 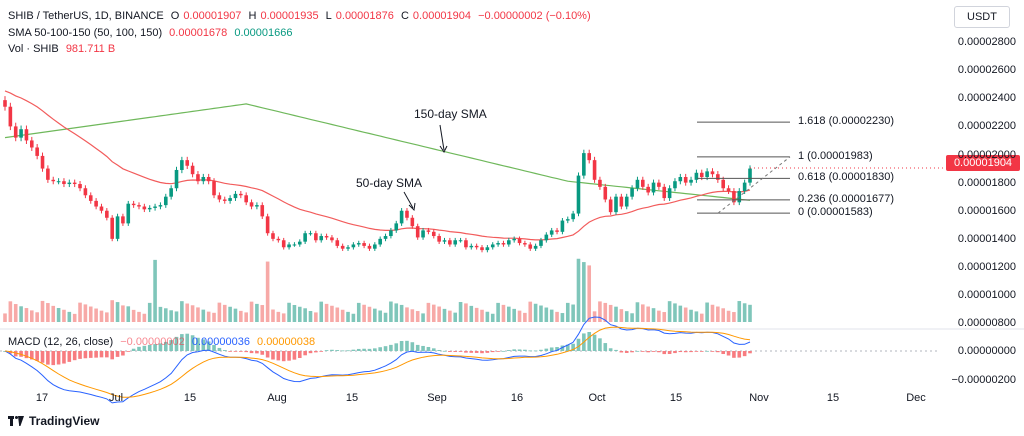 I want to click on price-axis-label: 0.00001800, so click(x=986, y=182).